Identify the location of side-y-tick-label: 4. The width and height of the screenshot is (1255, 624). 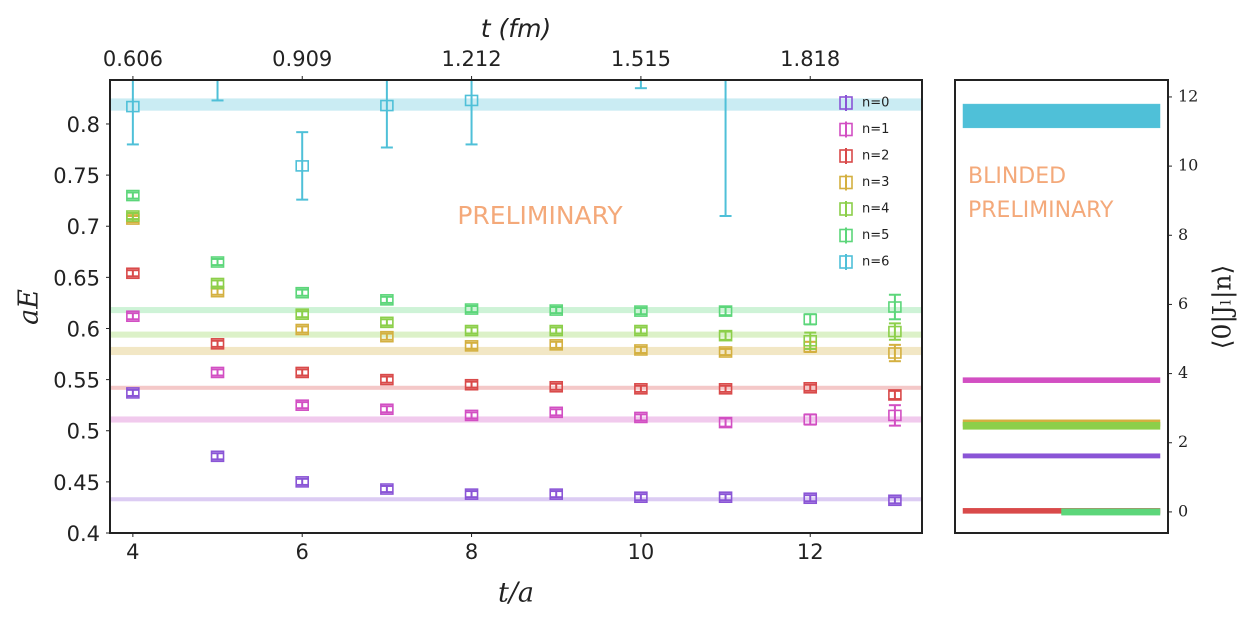
(1183, 372).